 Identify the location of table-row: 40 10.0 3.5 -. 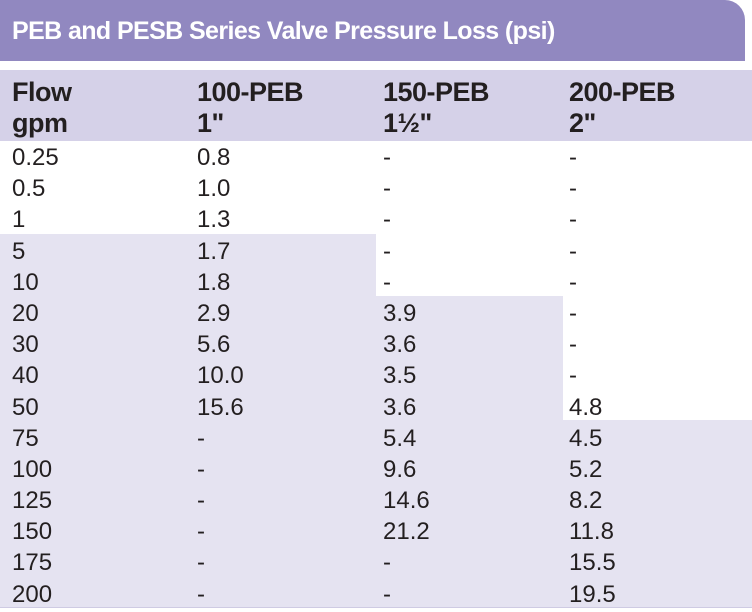
(376, 375).